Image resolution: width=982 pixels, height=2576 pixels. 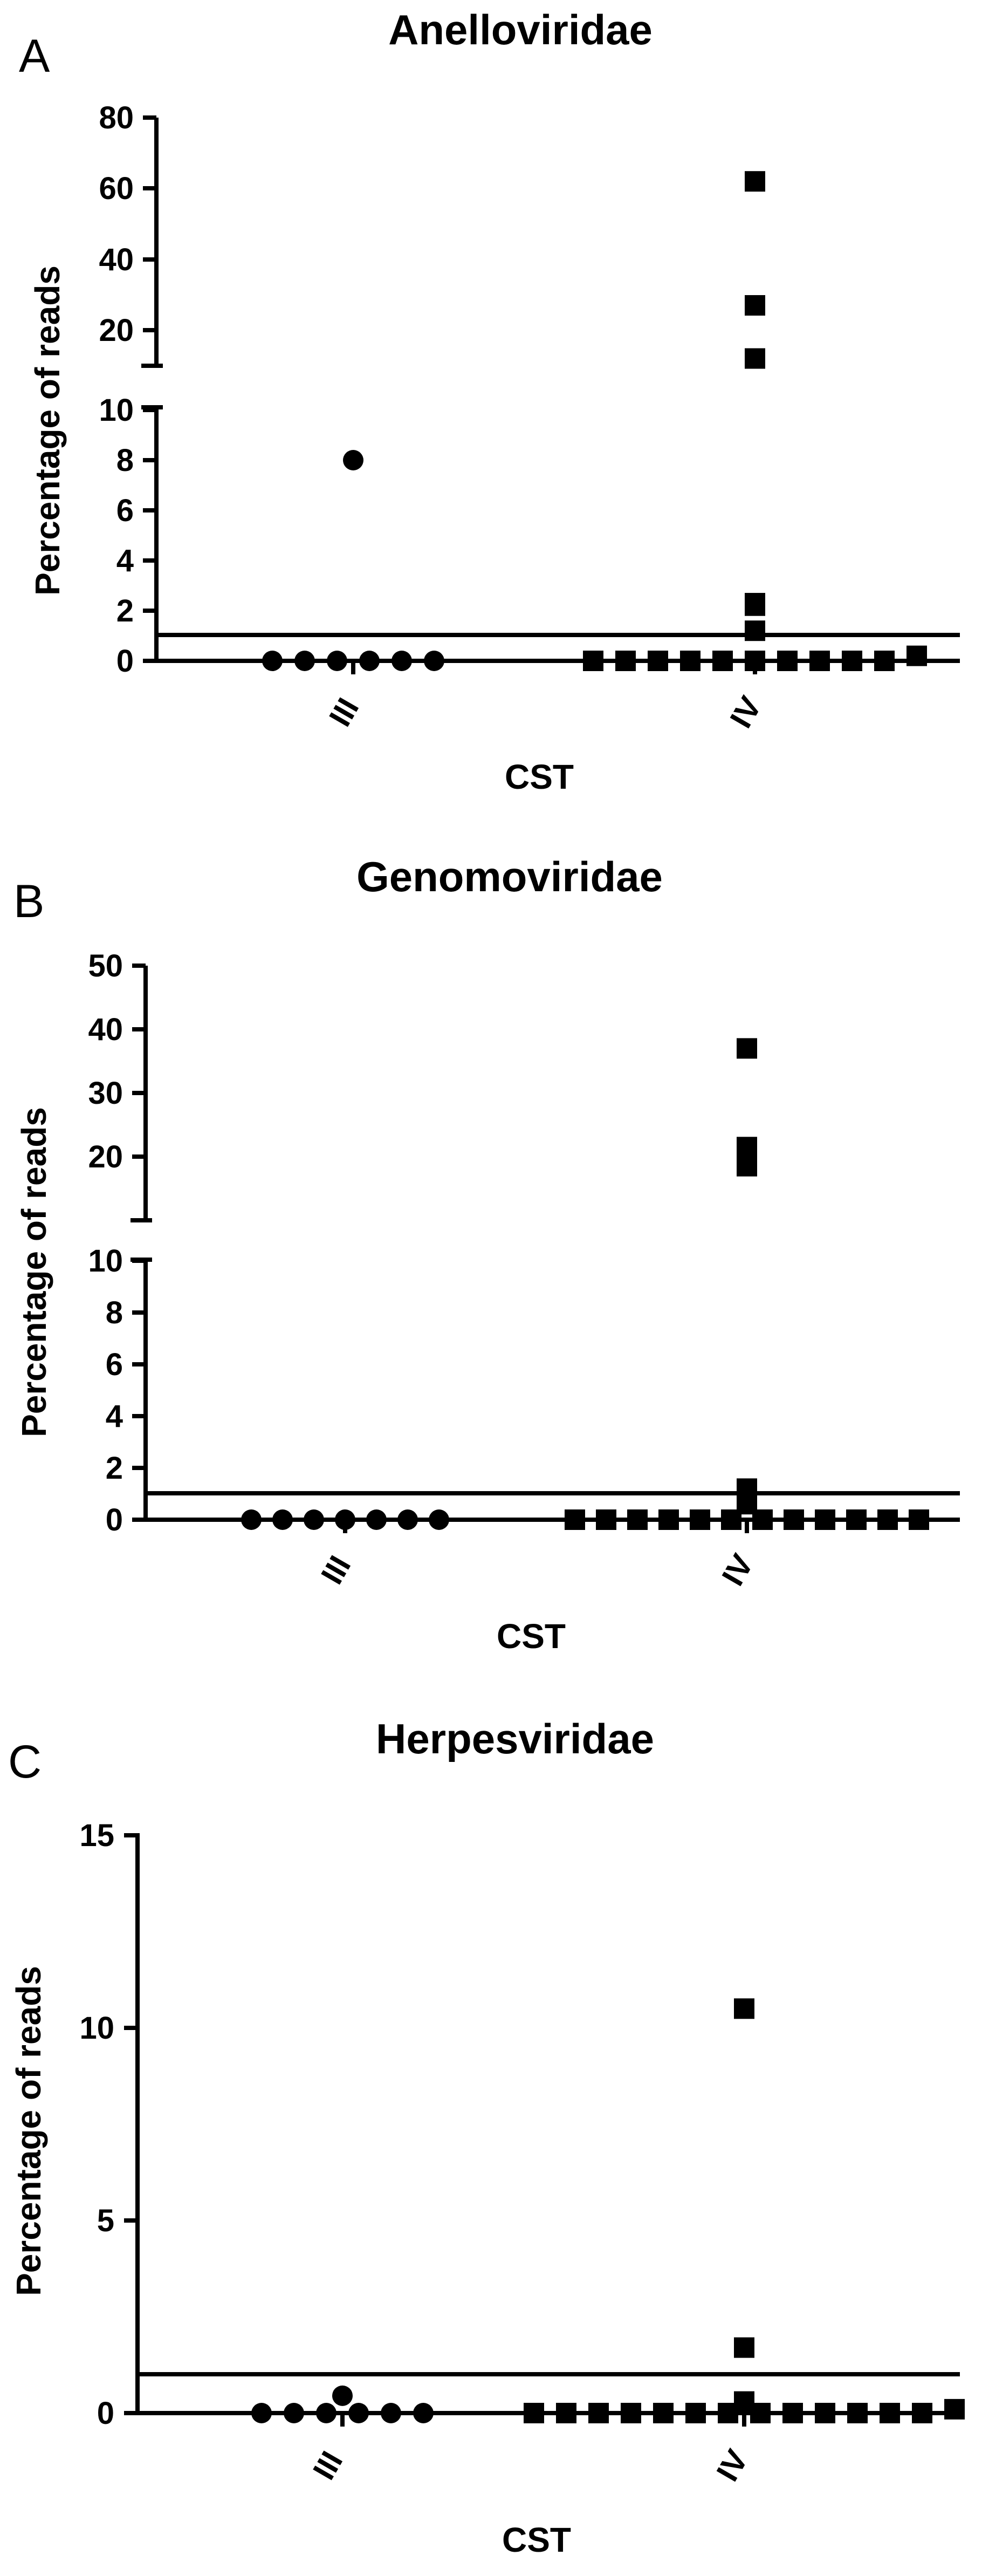 What do you see at coordinates (515, 1738) in the screenshot?
I see `chart-title: Herpesviridae` at bounding box center [515, 1738].